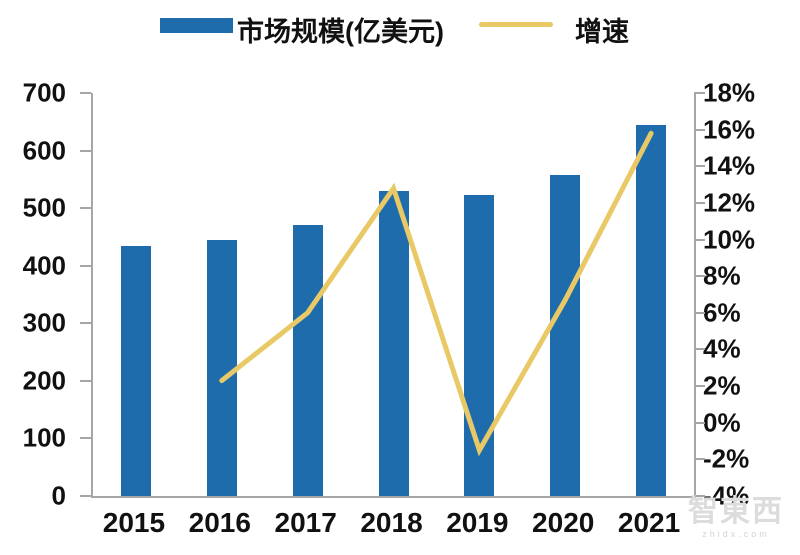  Describe the element at coordinates (391, 522) in the screenshot. I see `x-axis-label: 2018` at that location.